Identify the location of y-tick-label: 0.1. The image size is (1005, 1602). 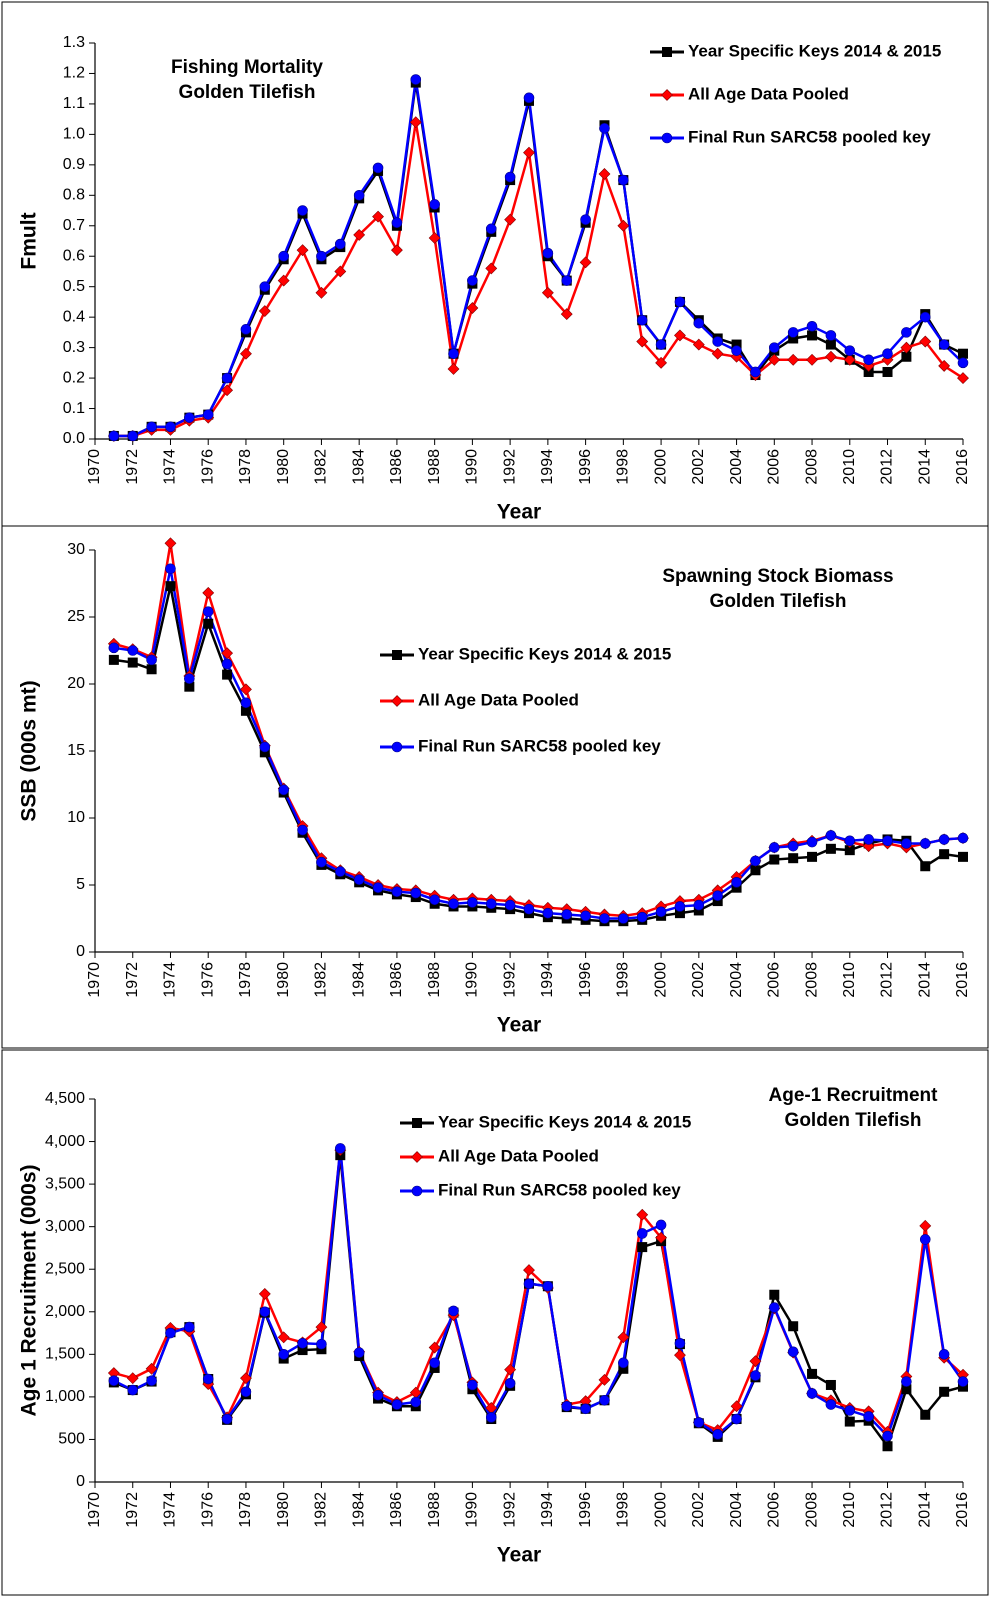
(74, 408).